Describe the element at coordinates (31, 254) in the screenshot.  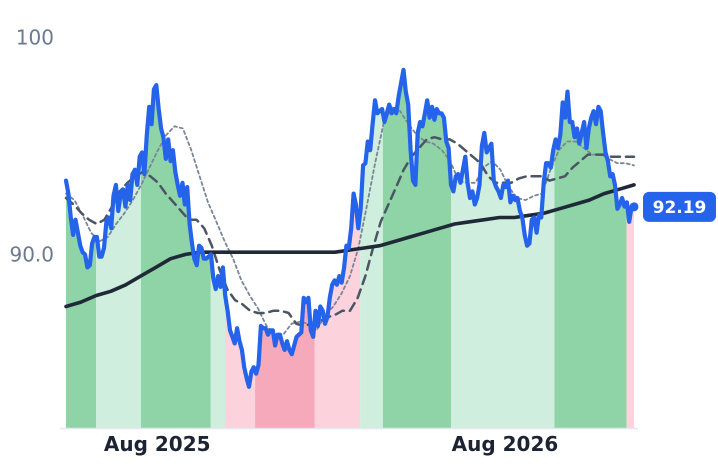
I see `y-tick-label-2: 90.0` at that location.